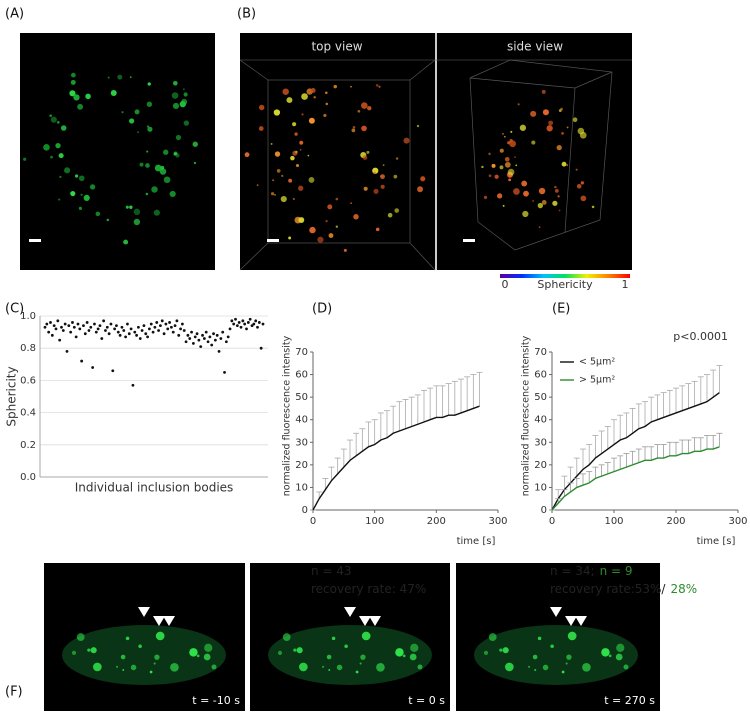  Describe the element at coordinates (216, 700) in the screenshot. I see `timestamp: t = -10 s` at that location.